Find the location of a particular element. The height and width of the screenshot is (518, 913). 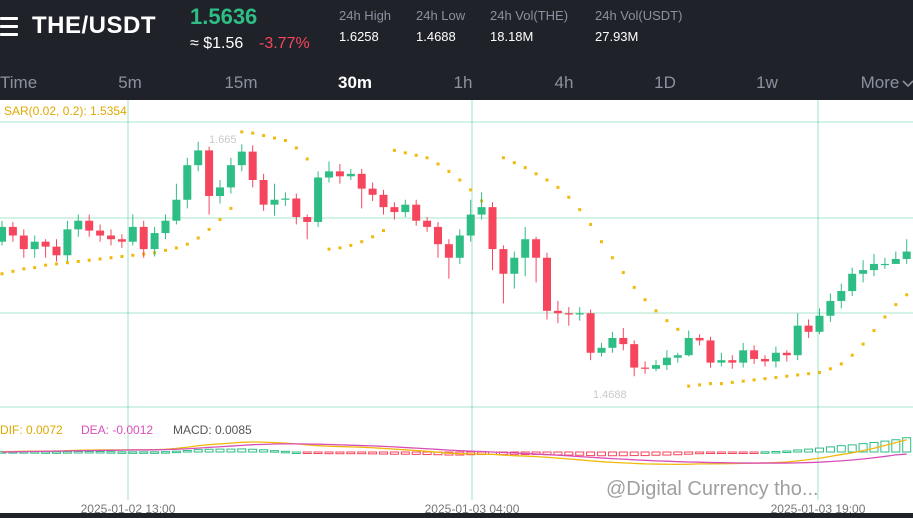

stat-24h-low: 24h Low 1.4688 is located at coordinates (440, 26).